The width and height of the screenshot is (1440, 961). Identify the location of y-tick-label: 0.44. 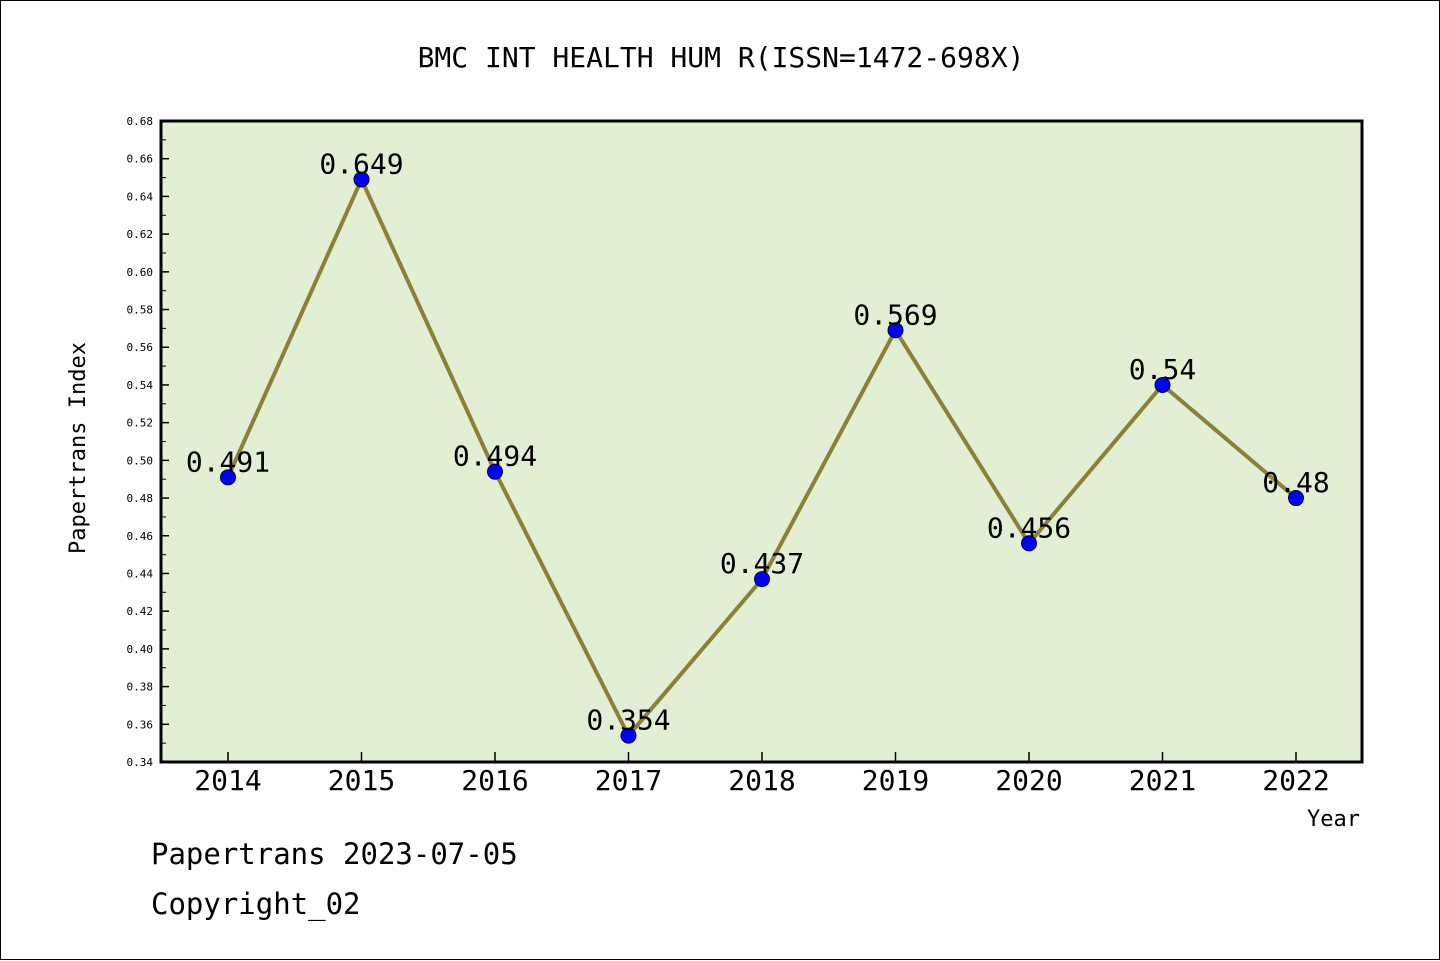
(140, 573).